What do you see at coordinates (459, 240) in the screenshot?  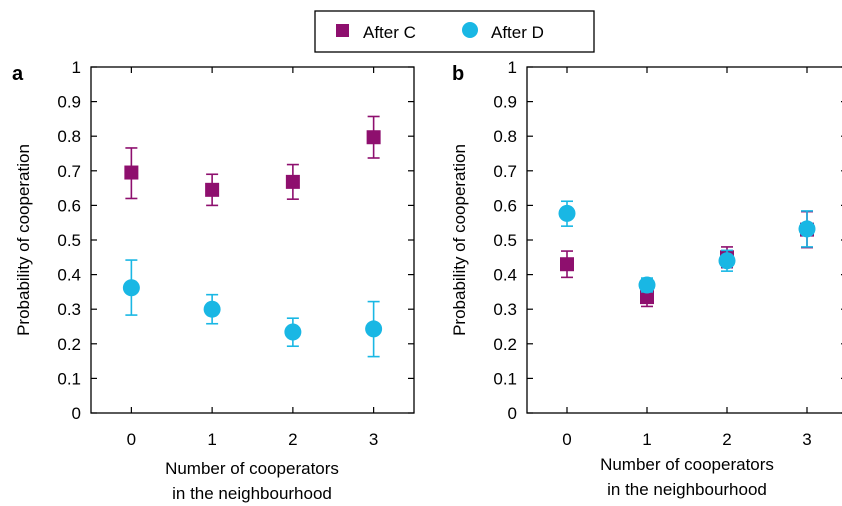 I see `panel-b-y-axis-label: Probability of cooperation` at bounding box center [459, 240].